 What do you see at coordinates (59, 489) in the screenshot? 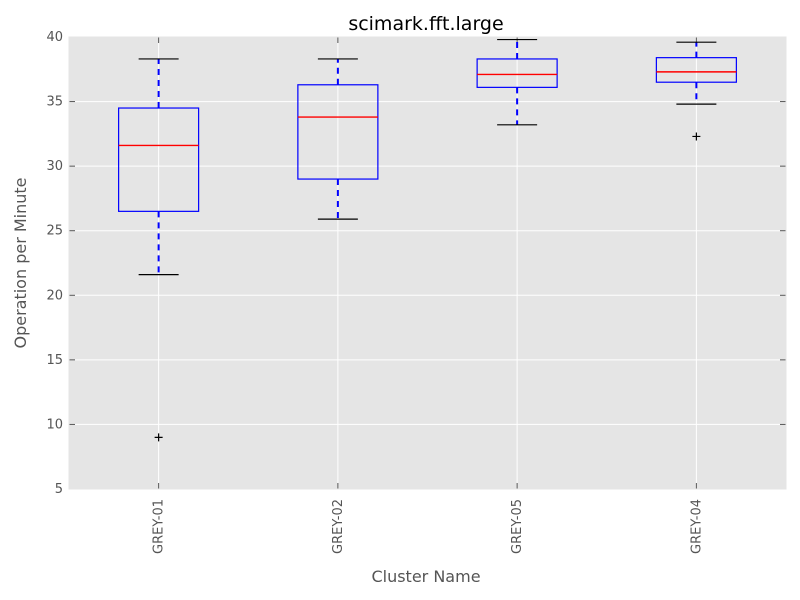
I see `y-tick-label: 5` at bounding box center [59, 489].